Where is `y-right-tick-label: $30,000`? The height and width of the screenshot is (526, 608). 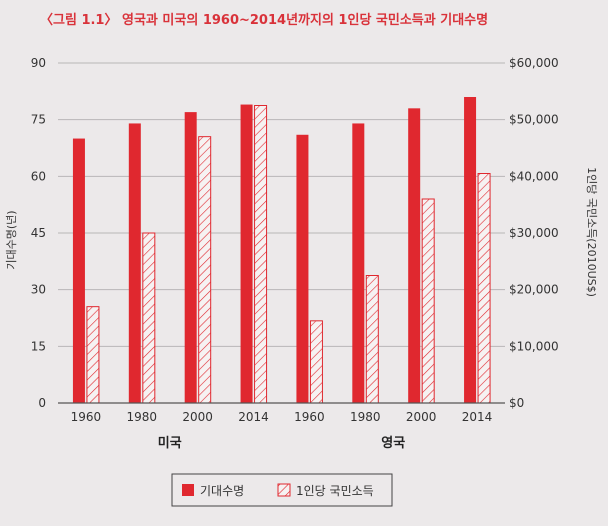
y-right-tick-label: $30,000 is located at coordinates (534, 233).